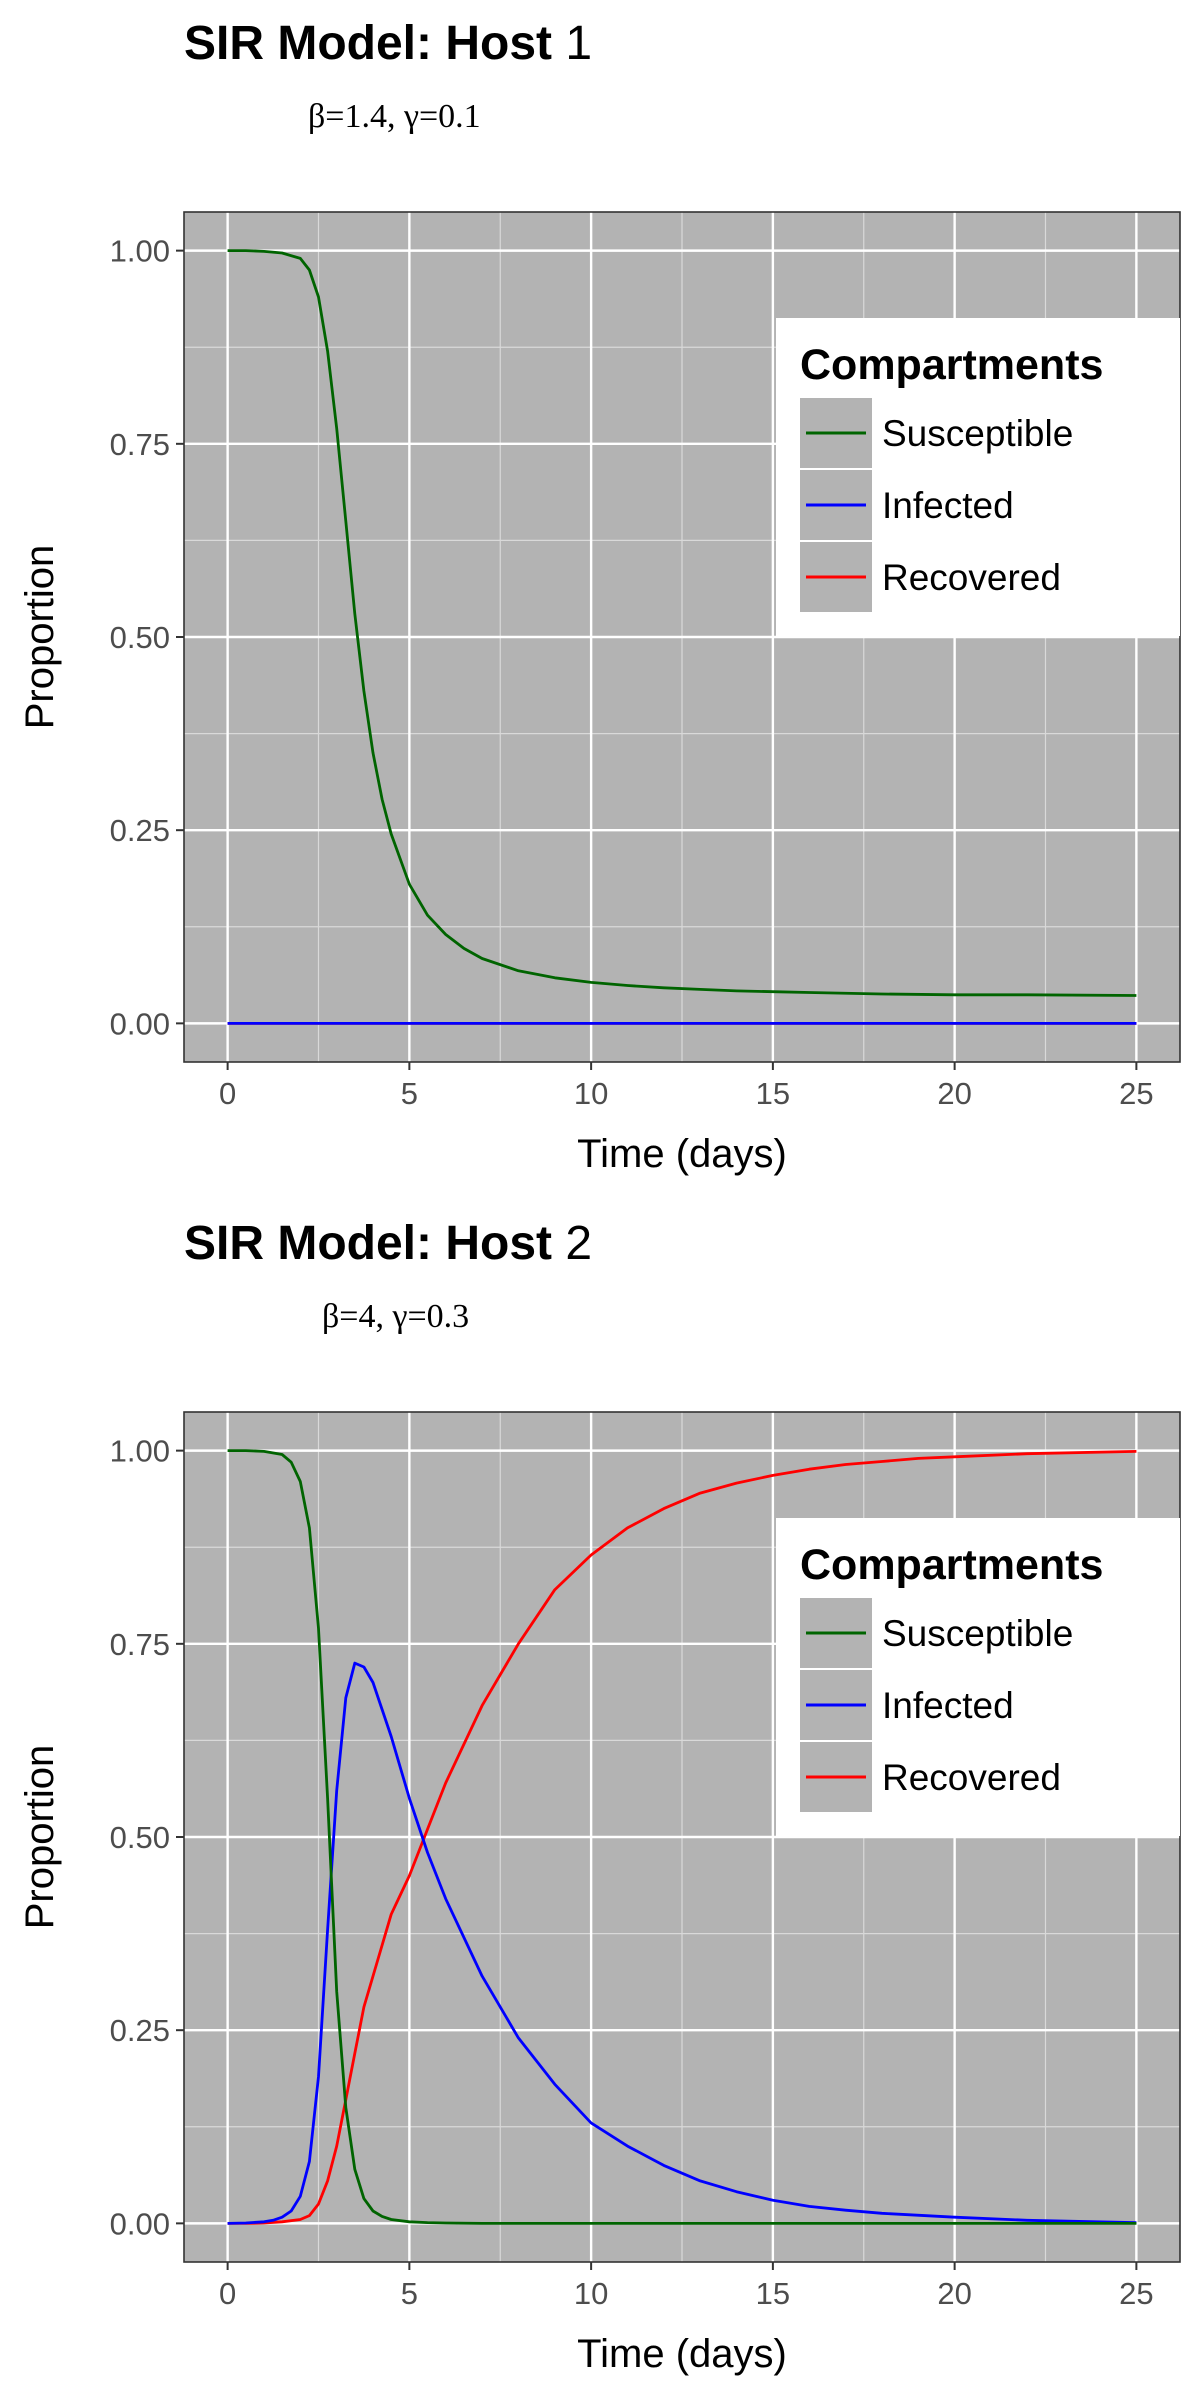 This screenshot has width=1200, height=2400. I want to click on chart-title: SIR Model: Host 2, so click(388, 1243).